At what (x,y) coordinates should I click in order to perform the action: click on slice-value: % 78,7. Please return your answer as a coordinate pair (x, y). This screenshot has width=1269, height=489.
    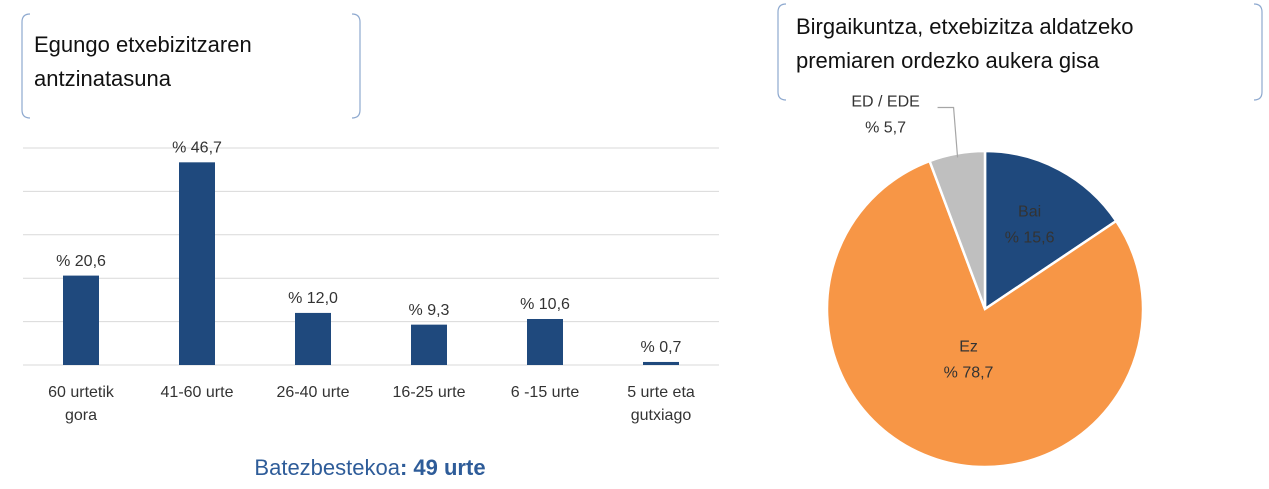
    Looking at the image, I should click on (969, 372).